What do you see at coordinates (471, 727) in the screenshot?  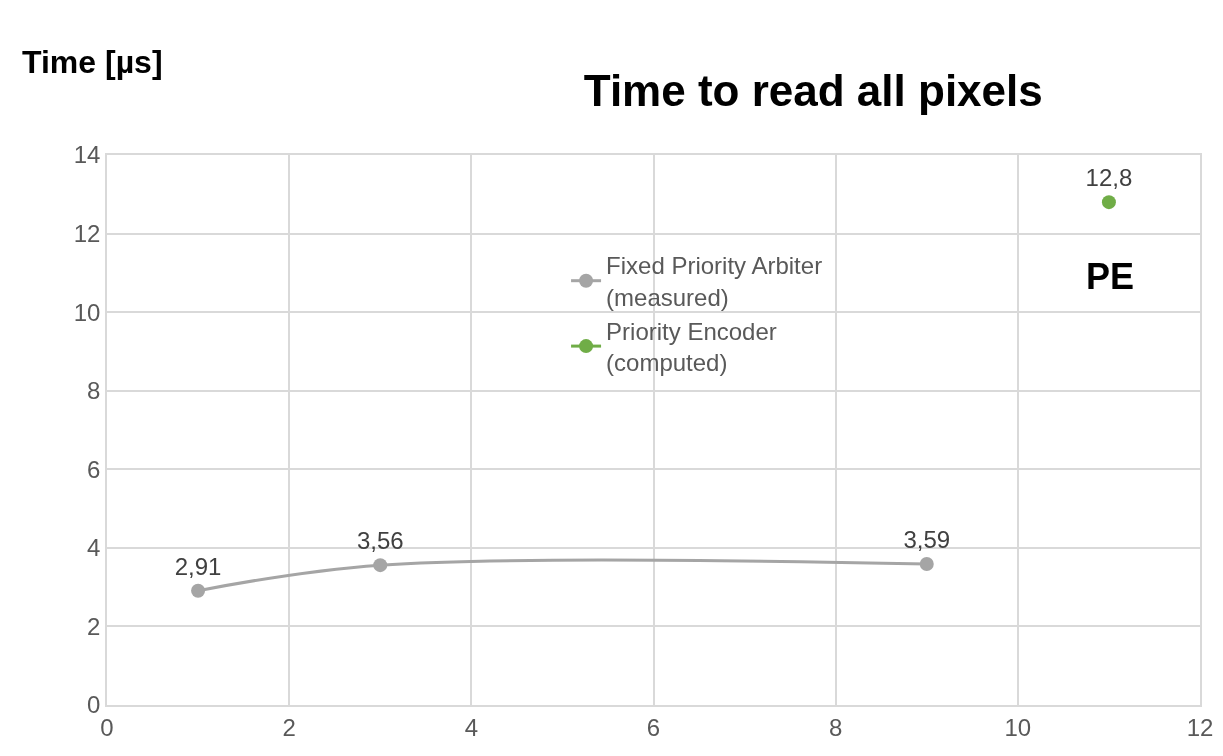 I see `x-tick-label: 4` at bounding box center [471, 727].